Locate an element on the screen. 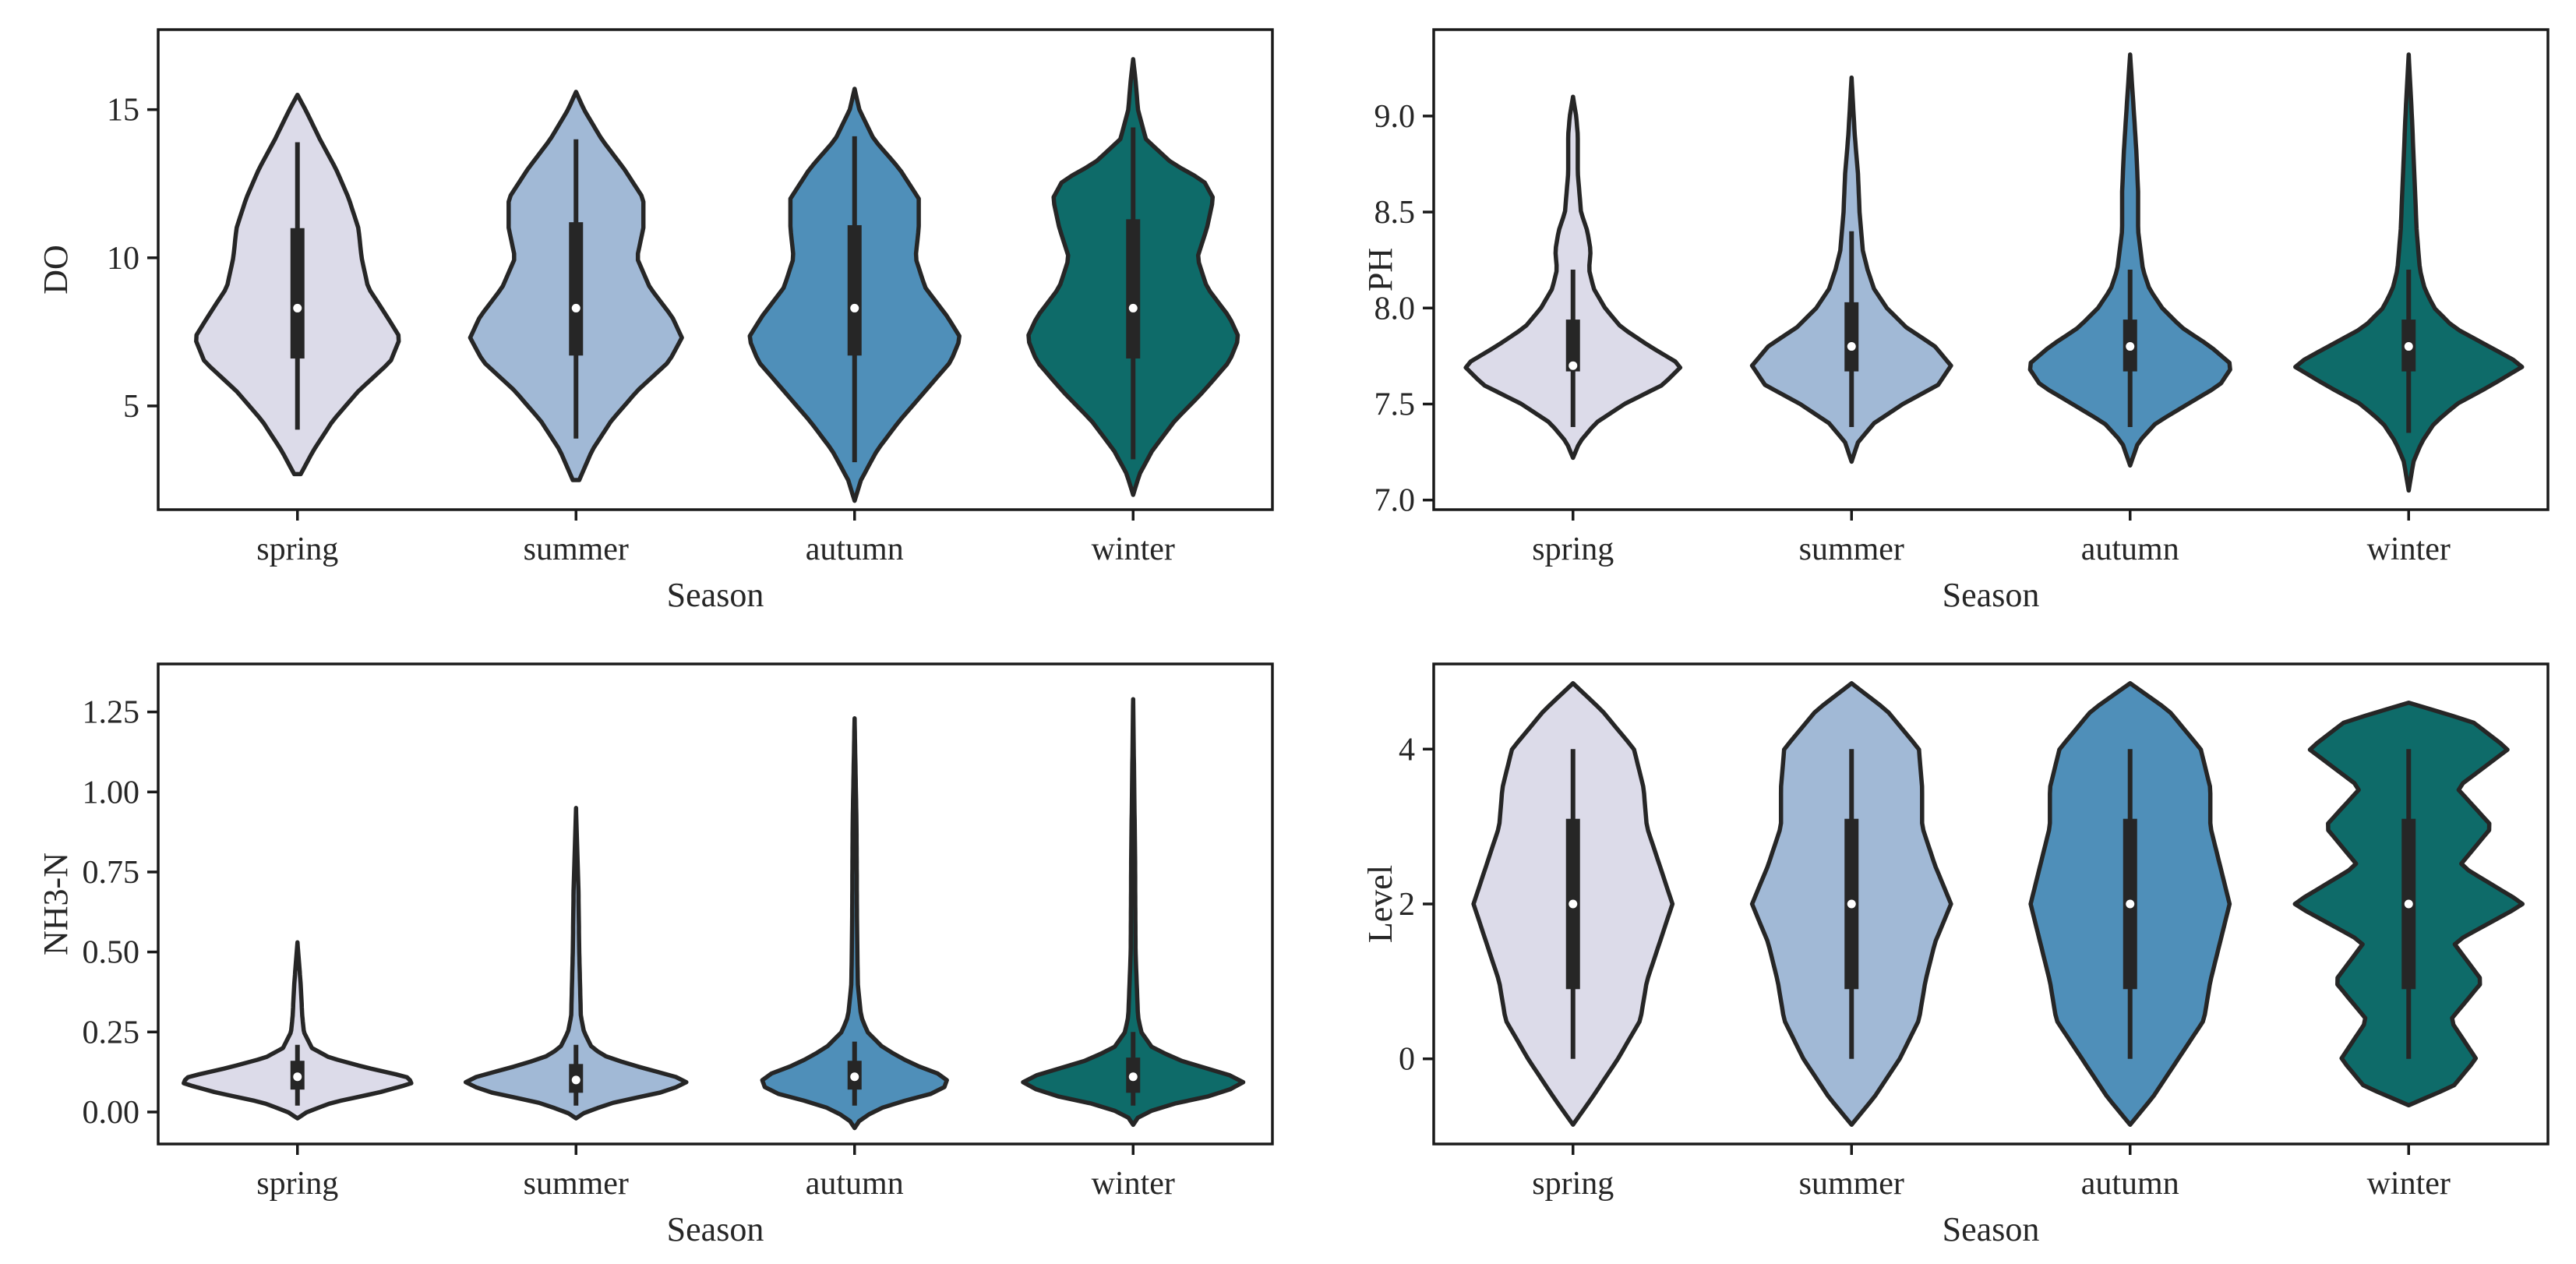 This screenshot has width=2576, height=1264. median-level-summer is located at coordinates (1851, 904).